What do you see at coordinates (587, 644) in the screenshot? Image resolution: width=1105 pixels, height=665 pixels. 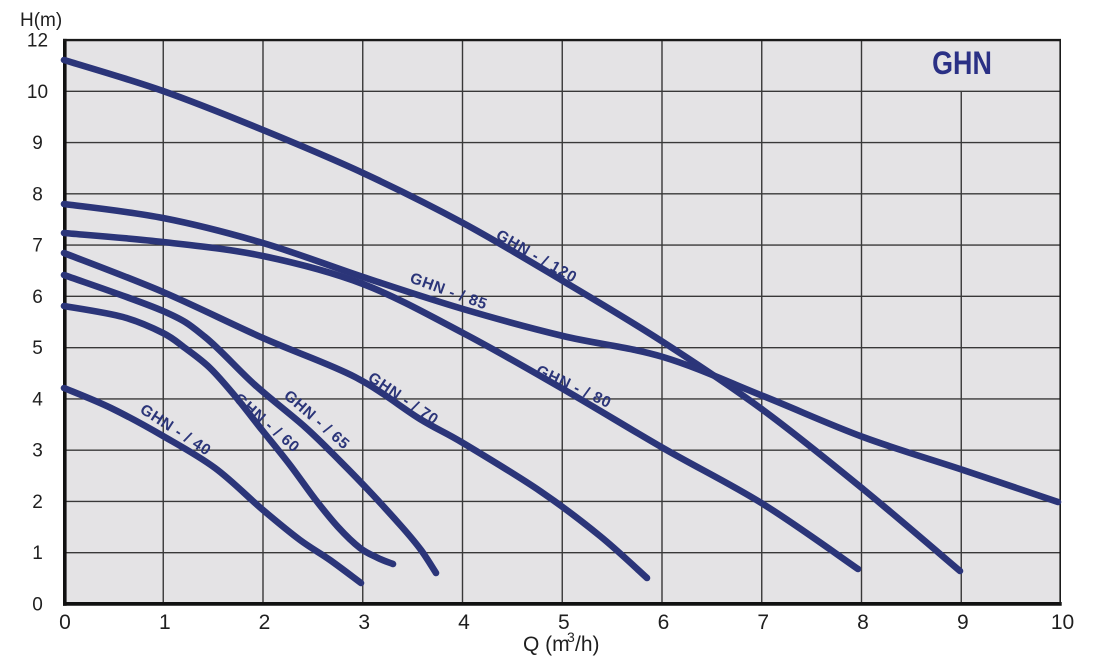 I see `svg-text: /h)` at bounding box center [587, 644].